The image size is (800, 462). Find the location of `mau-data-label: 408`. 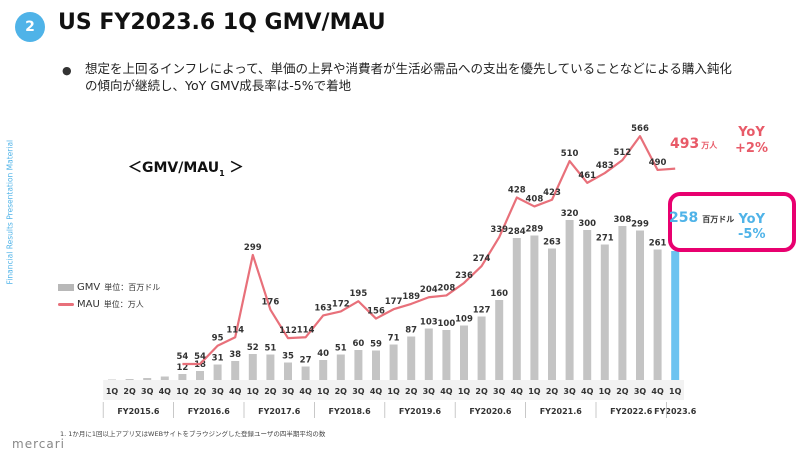

mau-data-label: 408 is located at coordinates (535, 199).